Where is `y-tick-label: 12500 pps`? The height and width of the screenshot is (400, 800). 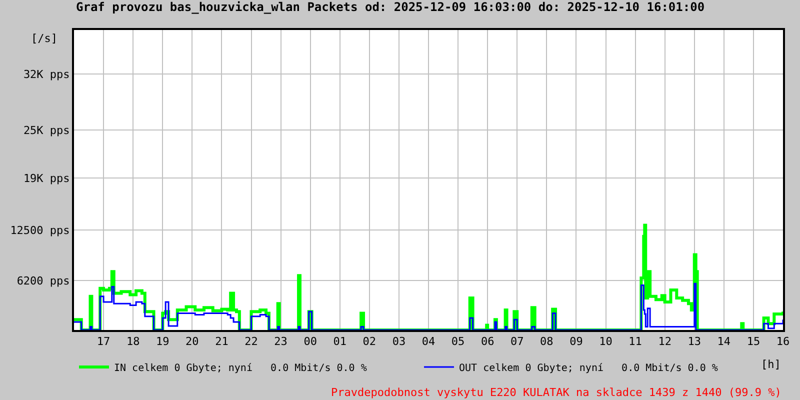 y-tick-label: 12500 pps is located at coordinates (40, 230).